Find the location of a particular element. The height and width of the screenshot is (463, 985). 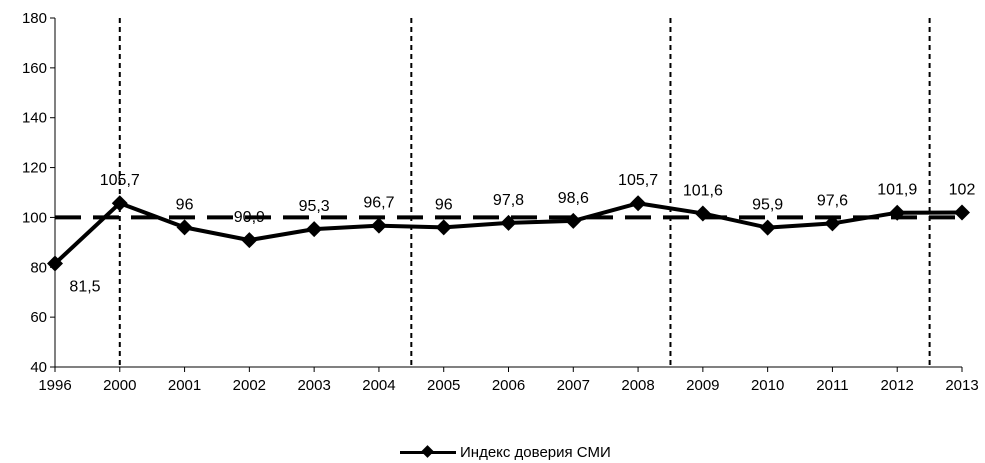

x-tick-label: 1996 is located at coordinates (54, 385).